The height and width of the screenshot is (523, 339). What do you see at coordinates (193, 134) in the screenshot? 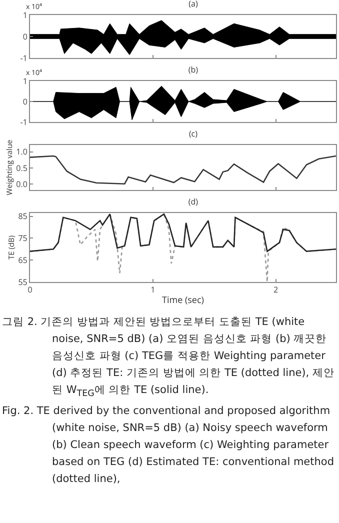
I see `chart-title: (c)` at bounding box center [193, 134].